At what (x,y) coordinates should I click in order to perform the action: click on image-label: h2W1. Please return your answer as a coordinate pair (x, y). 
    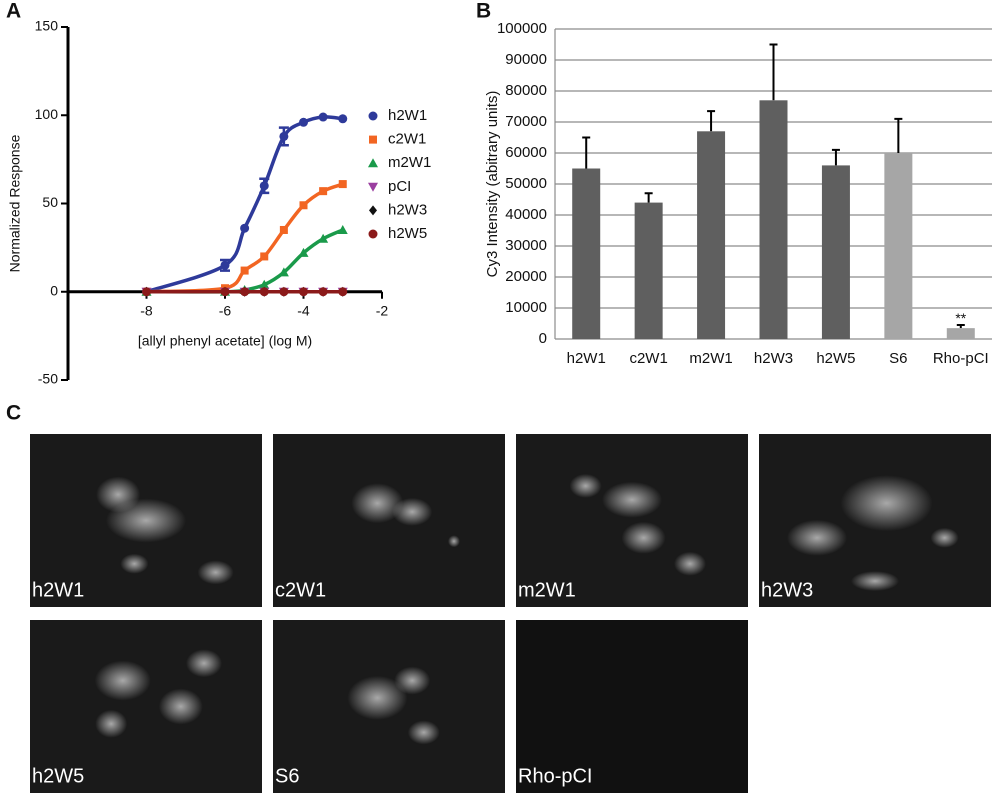
    Looking at the image, I should click on (58, 590).